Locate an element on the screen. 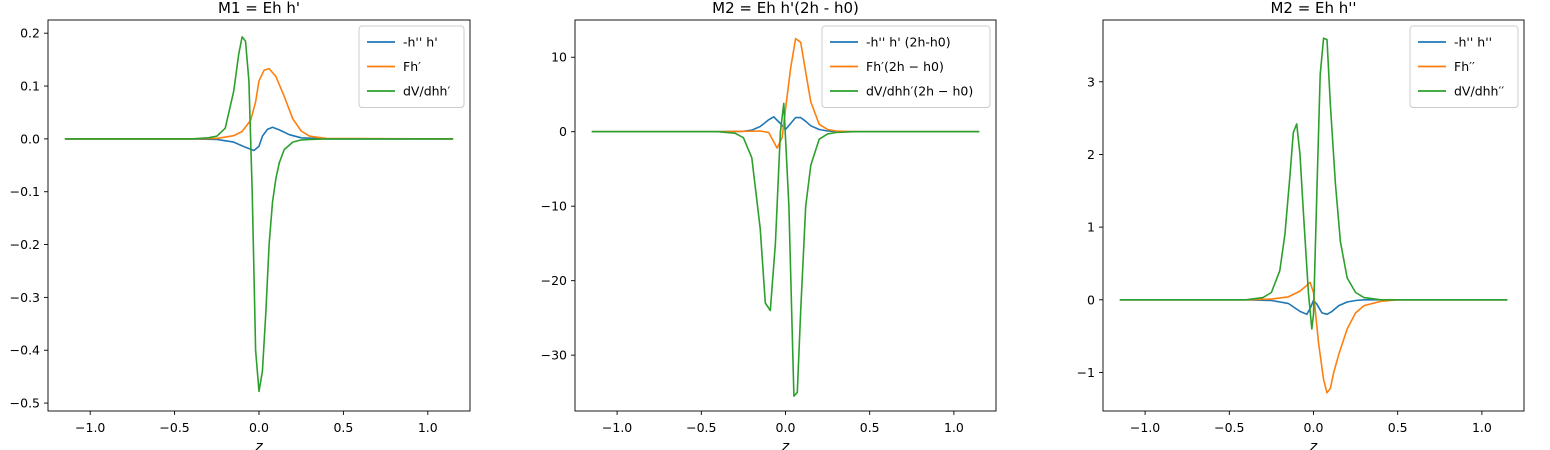 The height and width of the screenshot is (450, 1550). legend-label: Fh′ is located at coordinates (412, 66).